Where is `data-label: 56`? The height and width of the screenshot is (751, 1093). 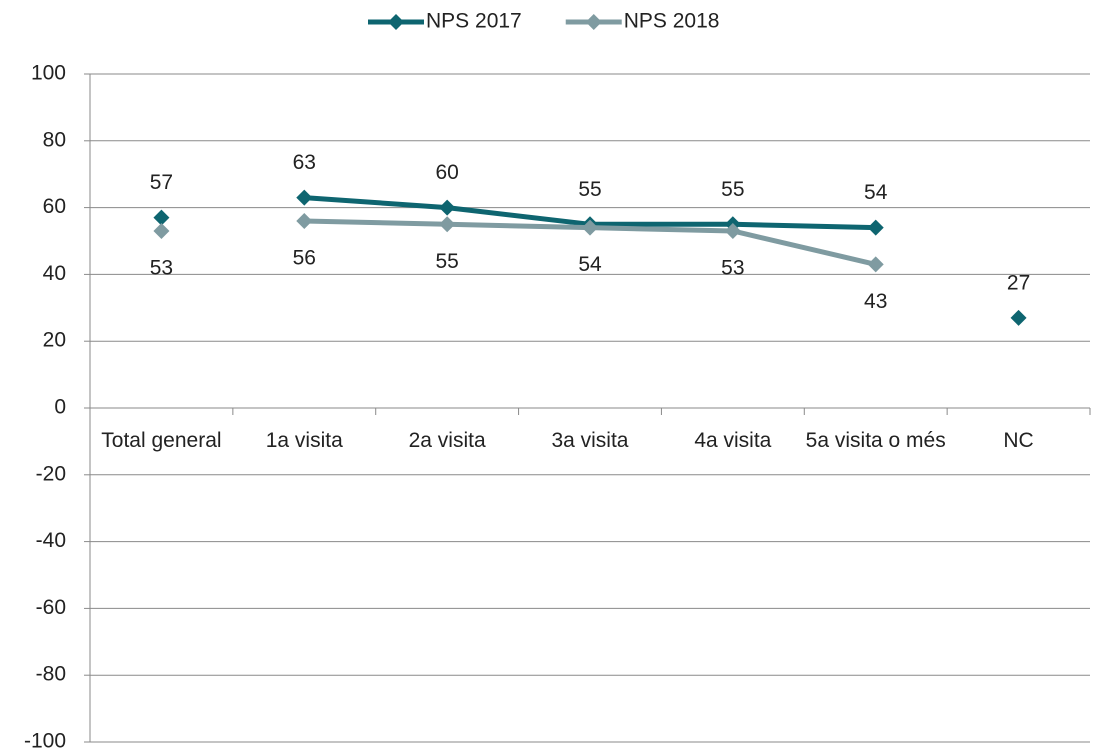
data-label: 56 is located at coordinates (304, 258).